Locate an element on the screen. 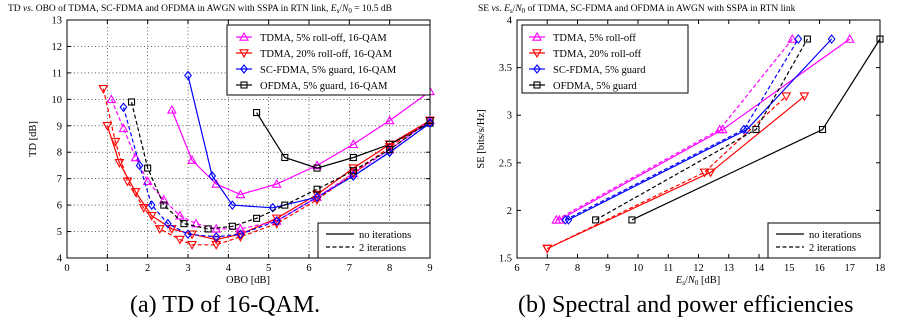 Image resolution: width=901 pixels, height=327 pixels. chart-a-style-legend-box is located at coordinates (374, 240).